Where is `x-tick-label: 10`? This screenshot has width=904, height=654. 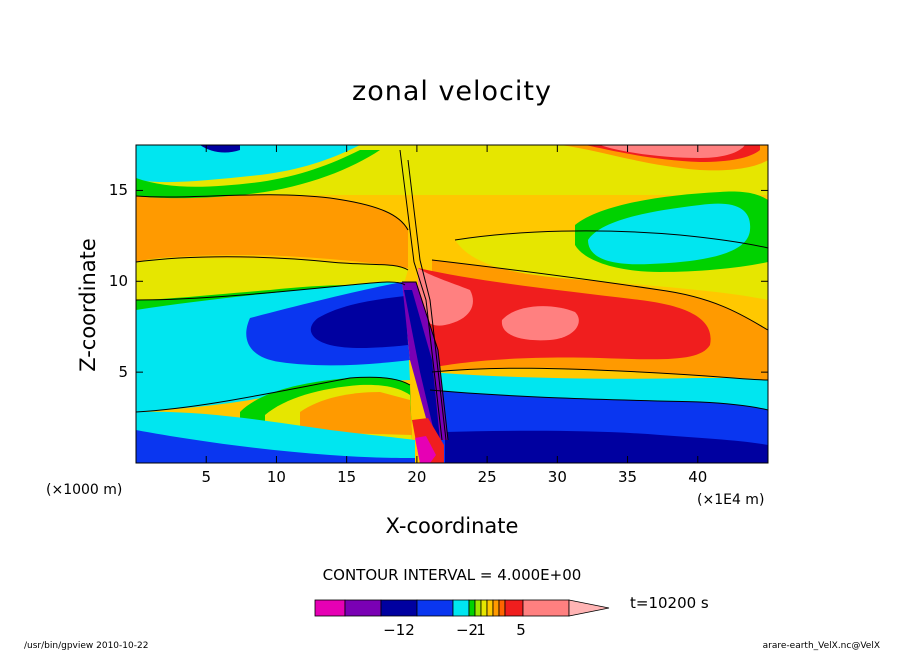
x-tick-label: 10 is located at coordinates (276, 477).